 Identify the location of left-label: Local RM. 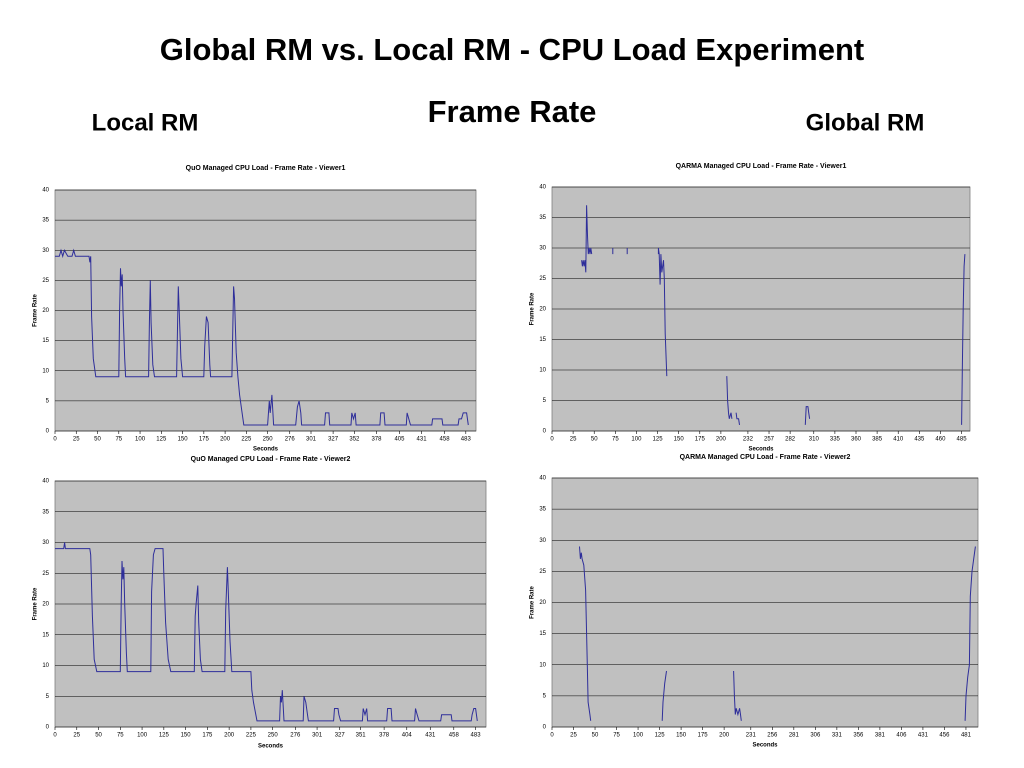
(145, 122).